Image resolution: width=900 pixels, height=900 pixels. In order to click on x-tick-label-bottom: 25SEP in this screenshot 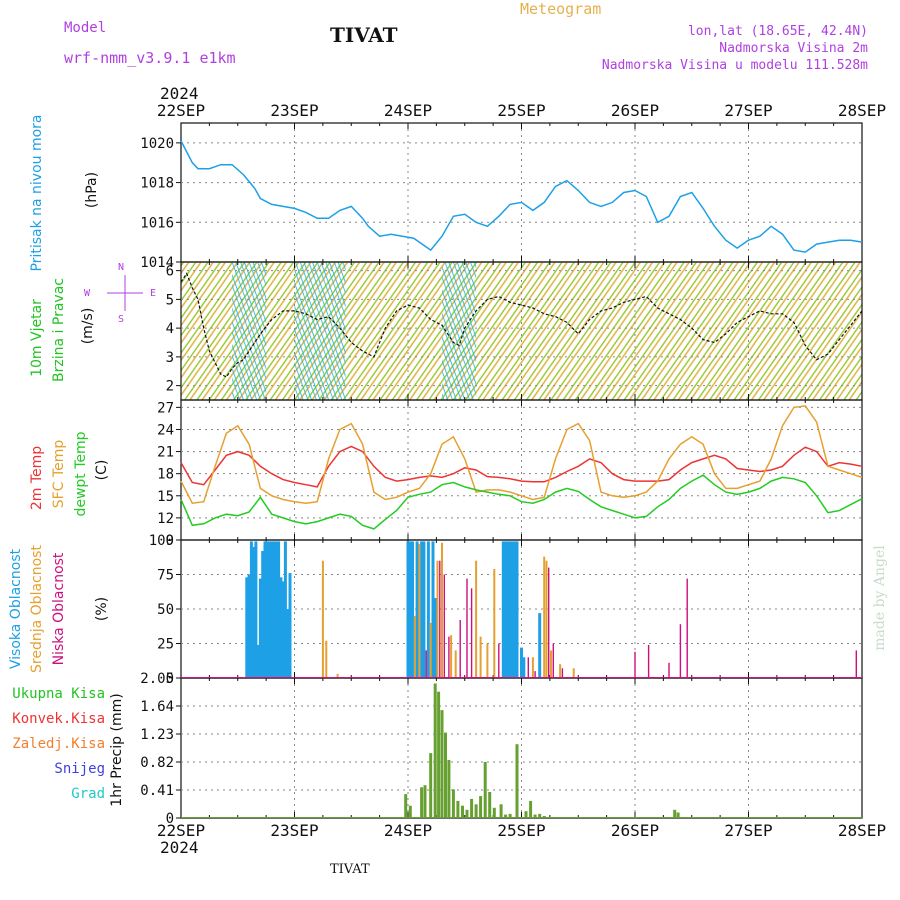, I will do `click(521, 830)`.